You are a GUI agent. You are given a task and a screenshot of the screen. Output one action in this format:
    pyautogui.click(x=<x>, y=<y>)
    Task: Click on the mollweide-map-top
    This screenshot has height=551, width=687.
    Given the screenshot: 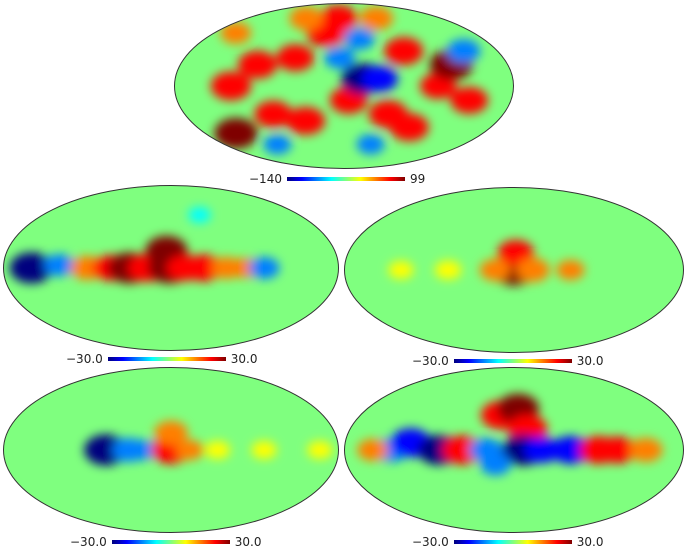 What is the action you would take?
    pyautogui.click(x=344, y=86)
    